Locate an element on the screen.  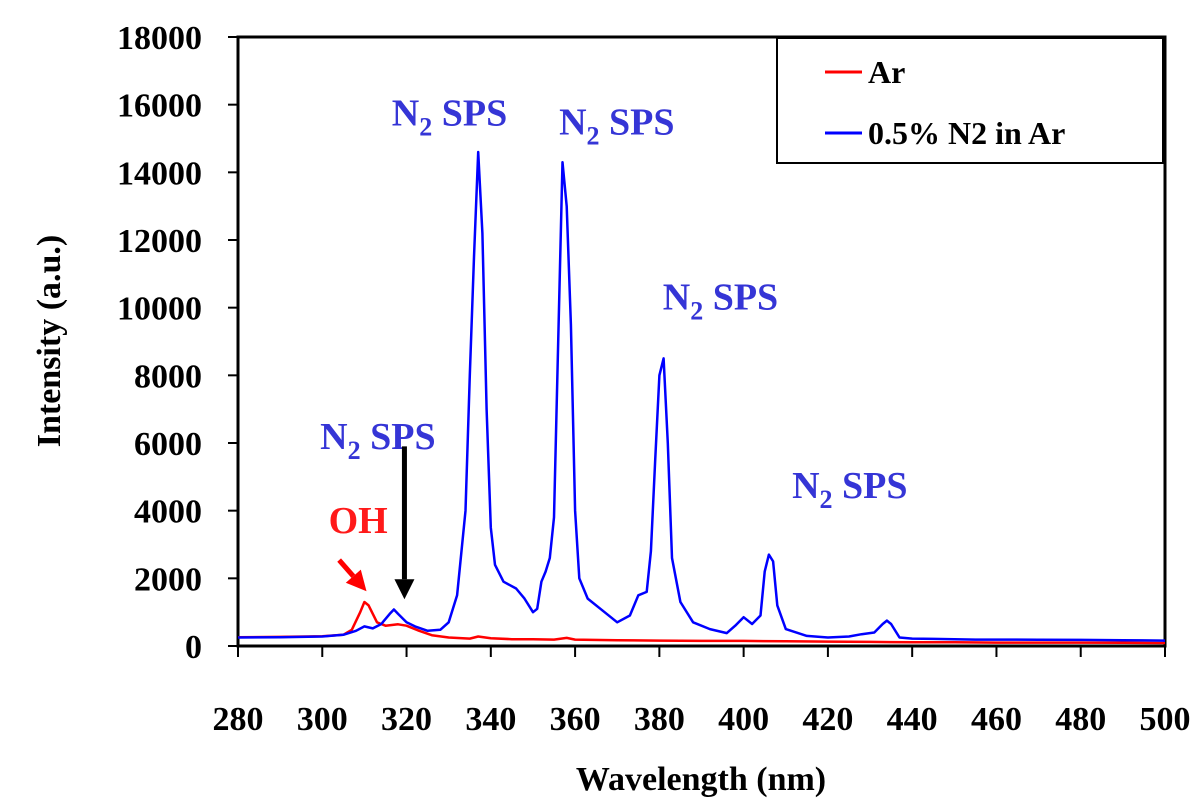
x-tick-label: 300 is located at coordinates (322, 719).